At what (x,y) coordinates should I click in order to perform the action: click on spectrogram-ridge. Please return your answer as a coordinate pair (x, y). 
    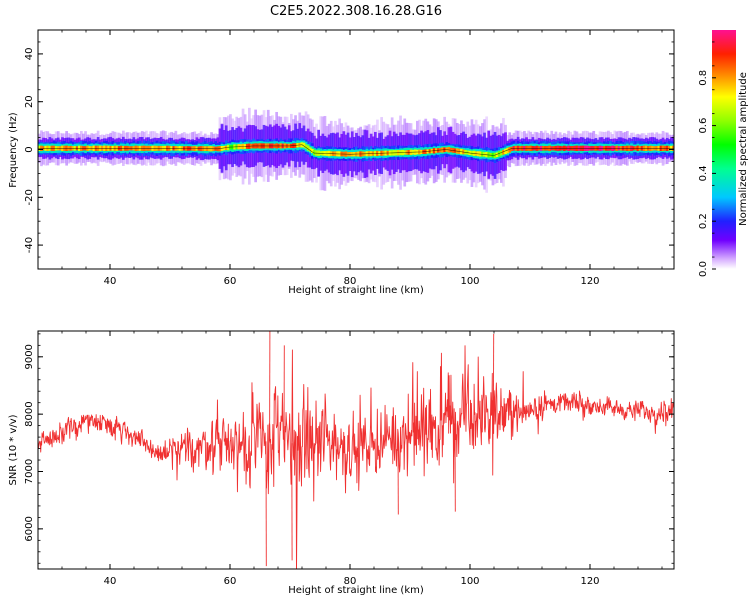
    Looking at the image, I should click on (356, 150).